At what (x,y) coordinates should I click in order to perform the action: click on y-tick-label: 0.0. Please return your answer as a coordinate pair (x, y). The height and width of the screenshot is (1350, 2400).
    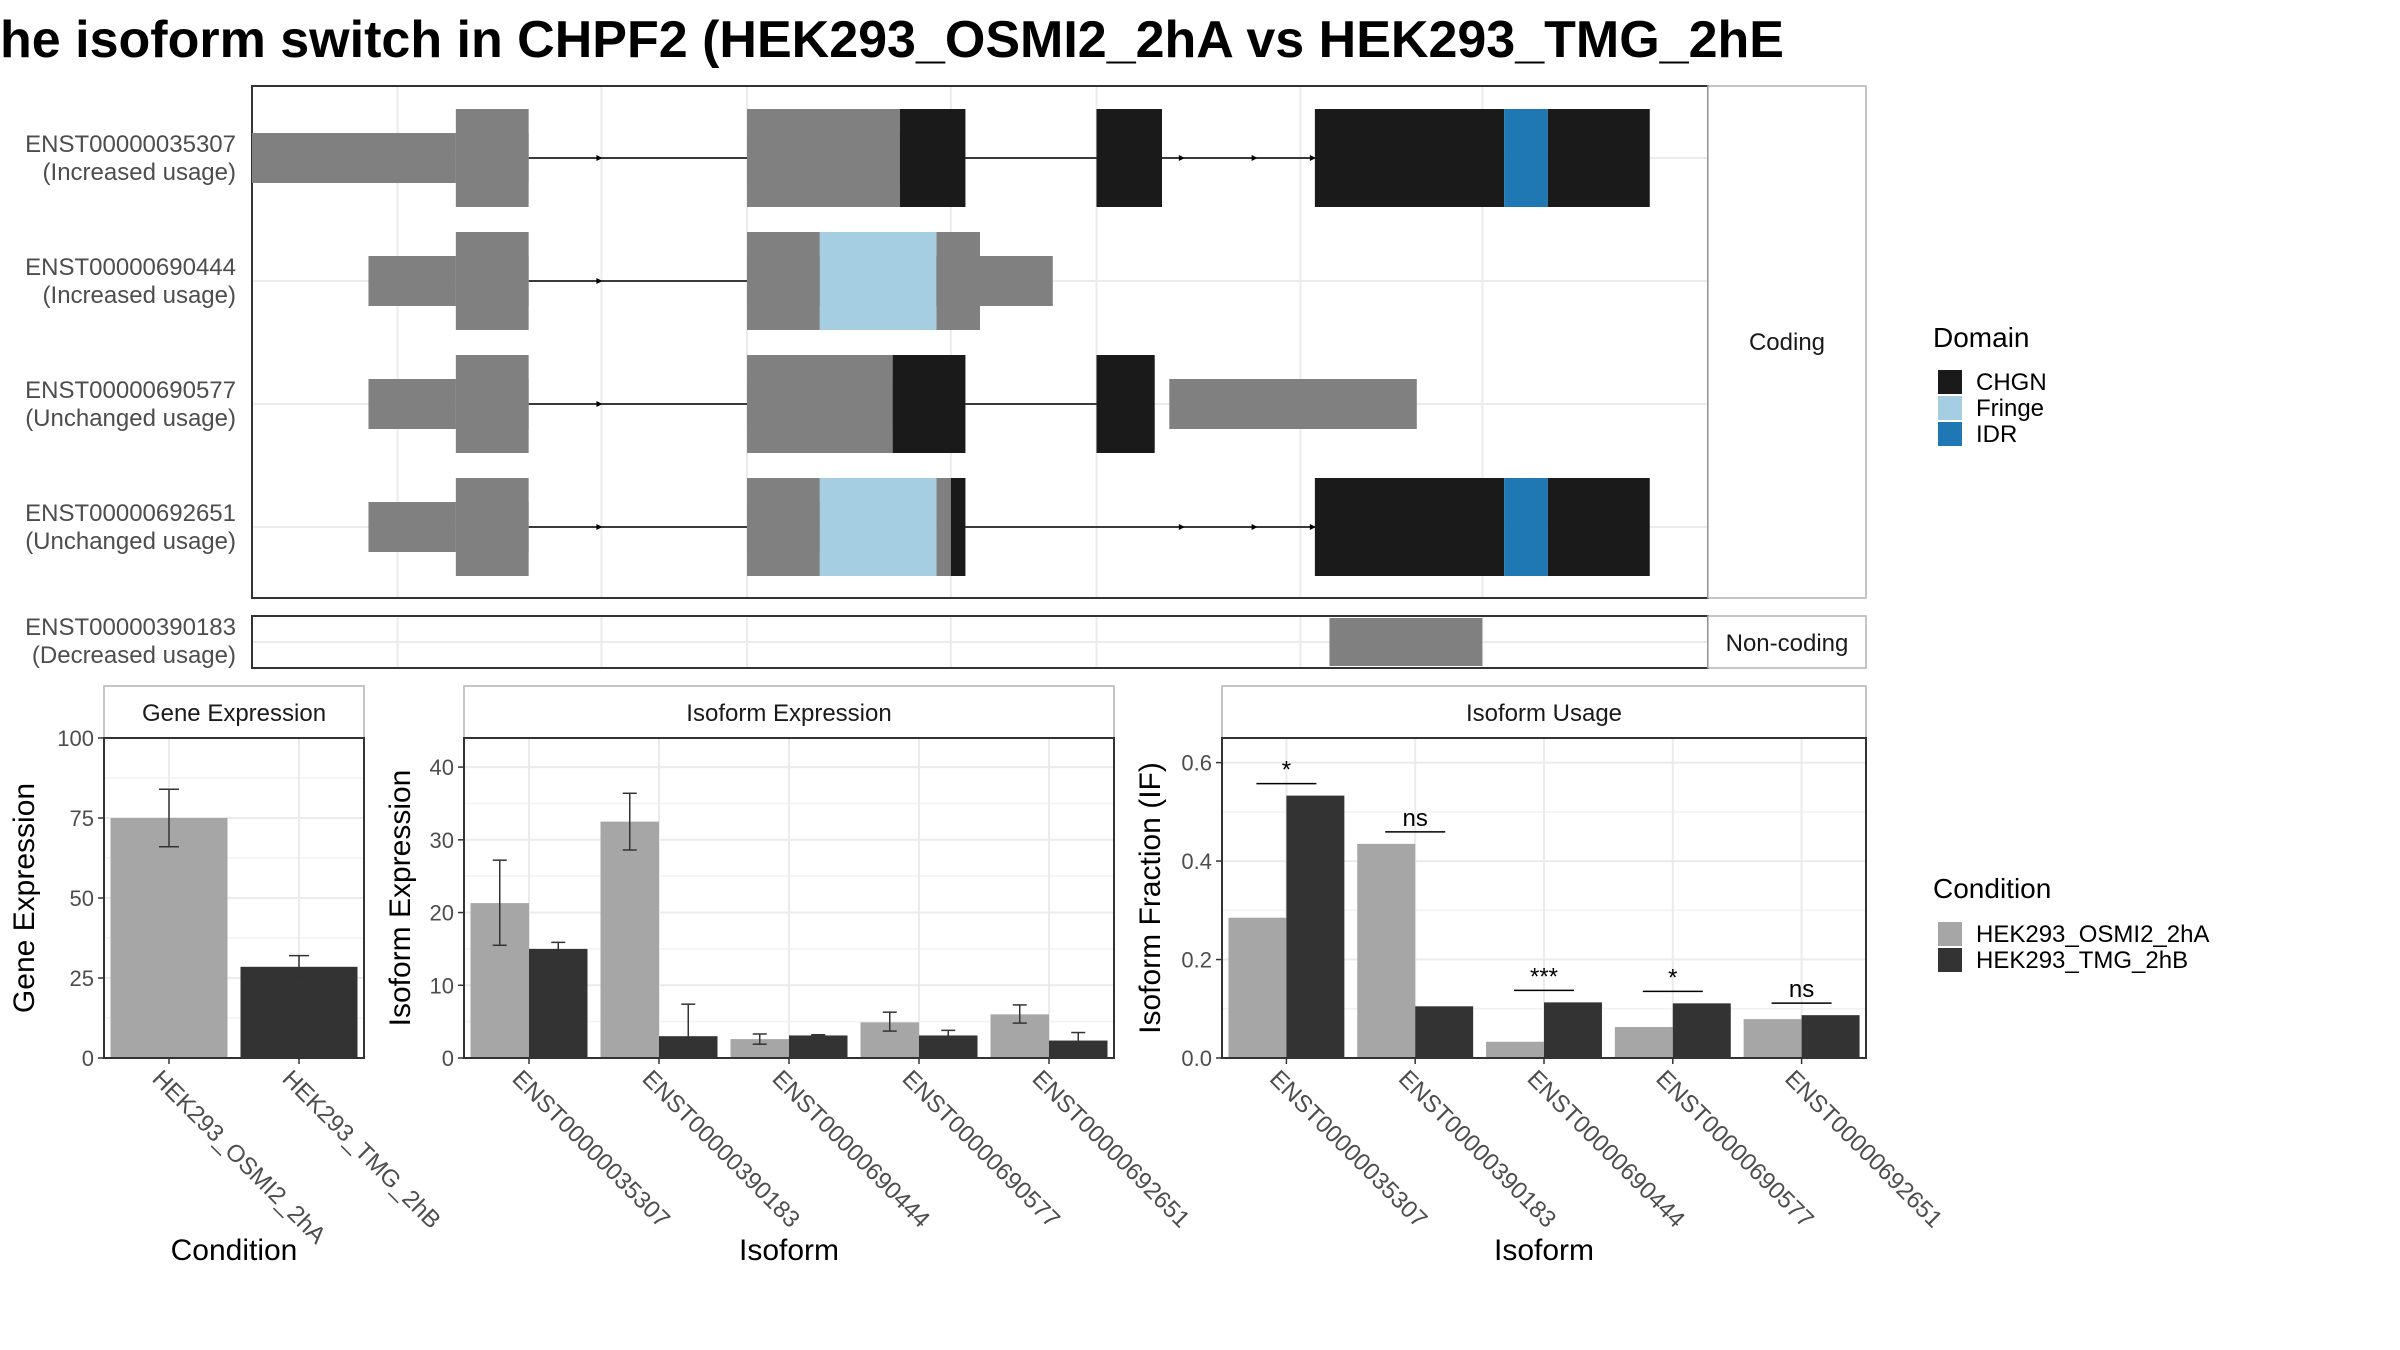
    Looking at the image, I should click on (1196, 1058).